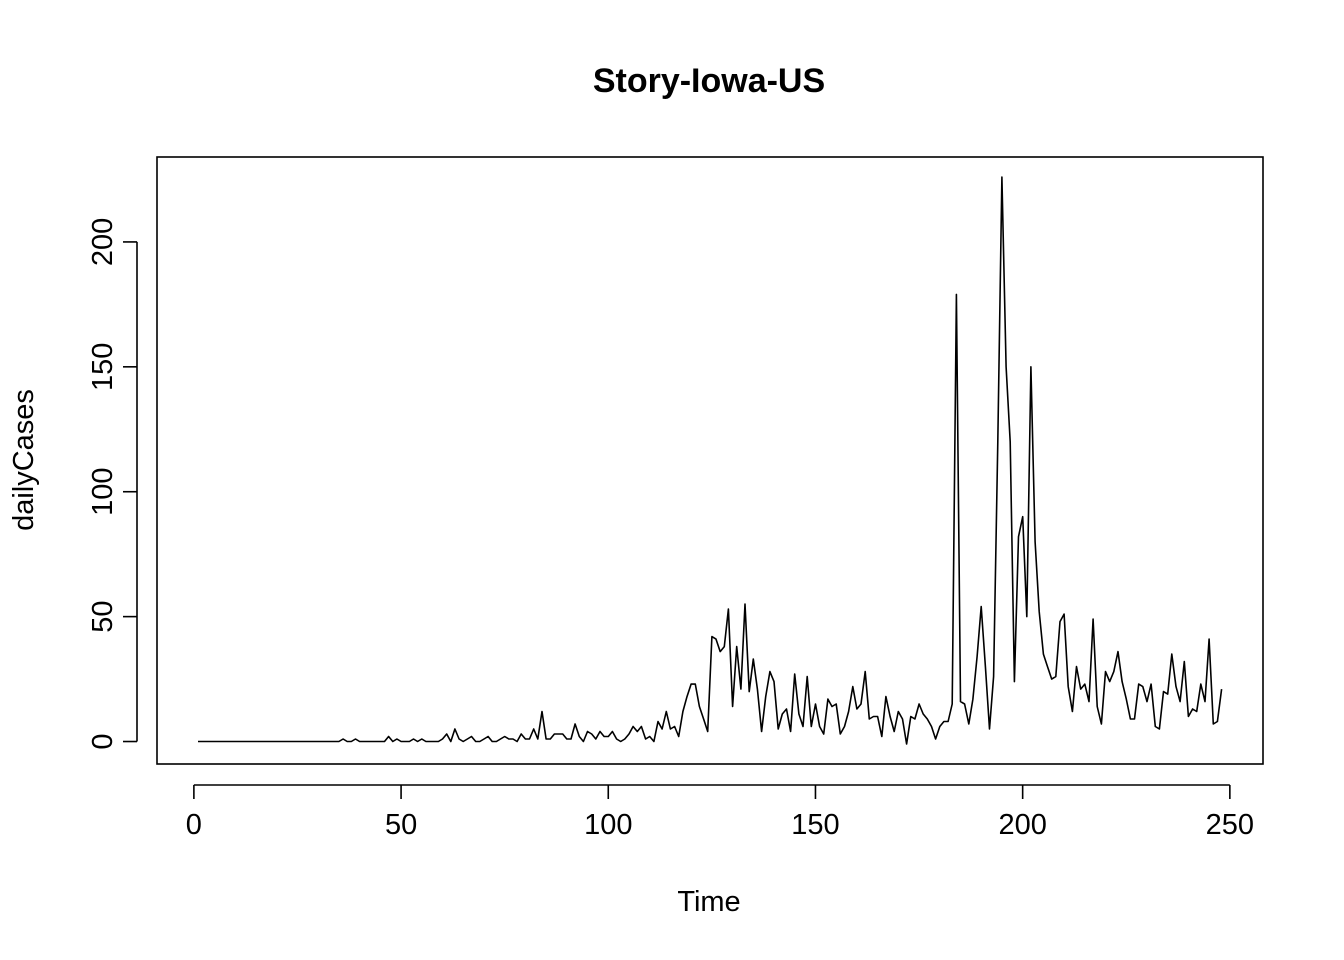  What do you see at coordinates (1230, 825) in the screenshot?
I see `x-tick-label: 250` at bounding box center [1230, 825].